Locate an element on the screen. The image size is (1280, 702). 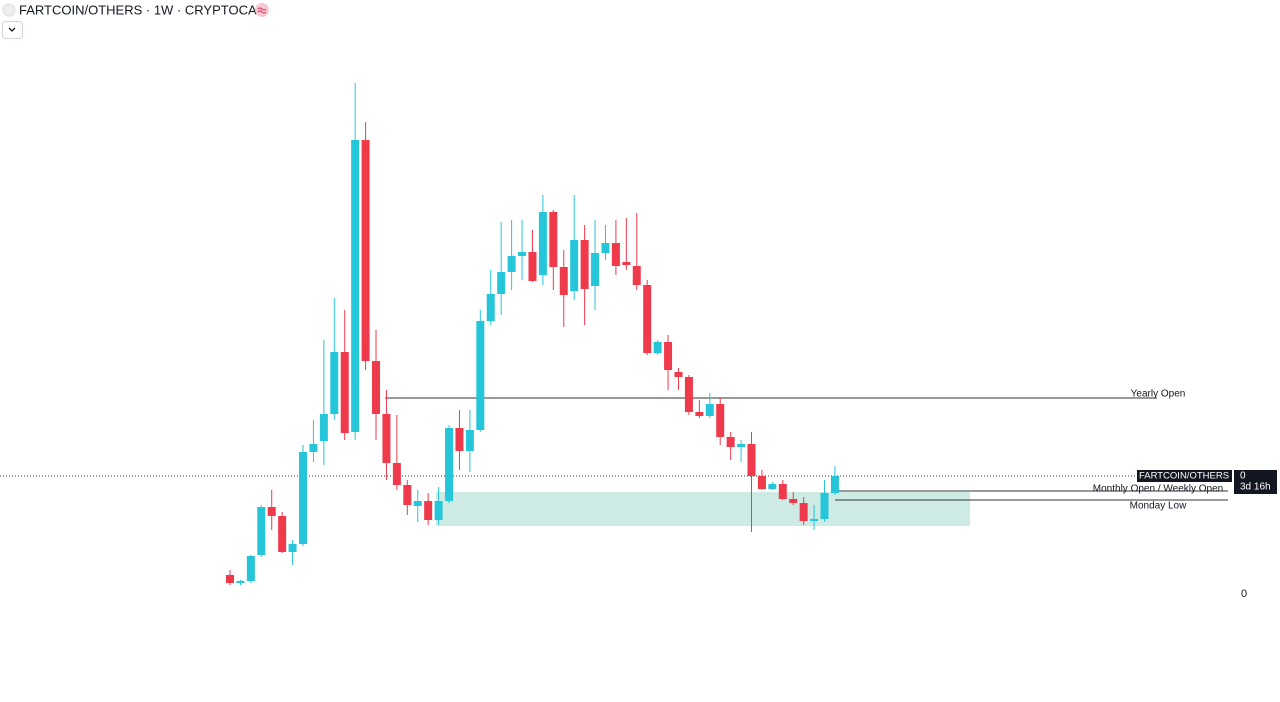
level-label: Yearly Open is located at coordinates (1158, 394).